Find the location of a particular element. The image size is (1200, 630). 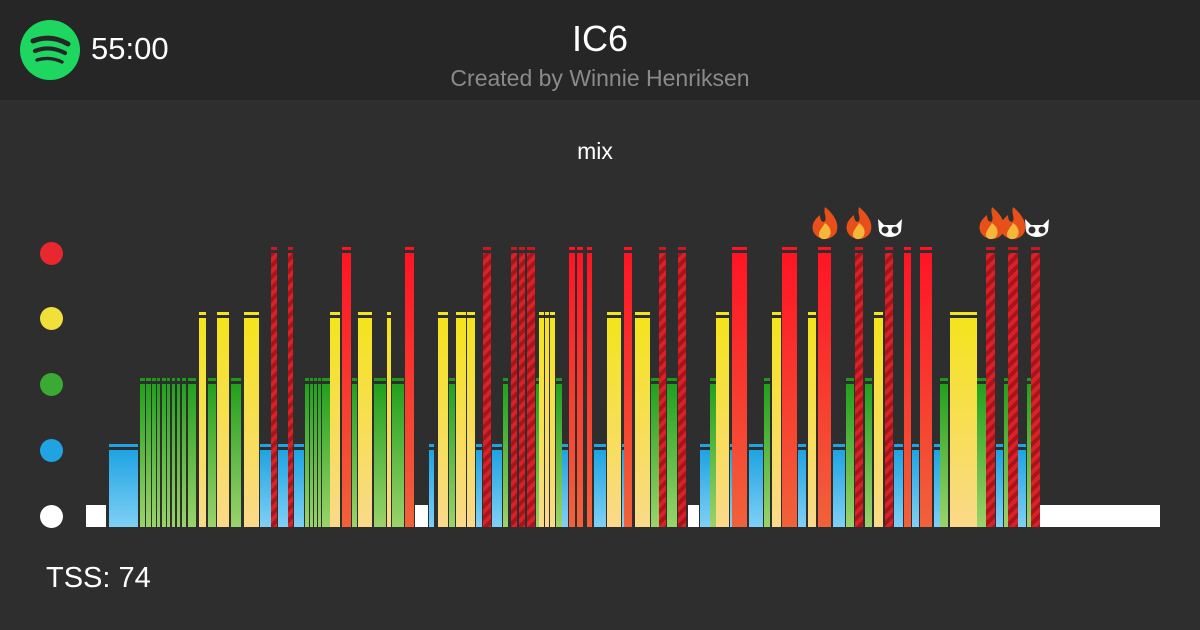

workout-title: IC6 is located at coordinates (600, 38).